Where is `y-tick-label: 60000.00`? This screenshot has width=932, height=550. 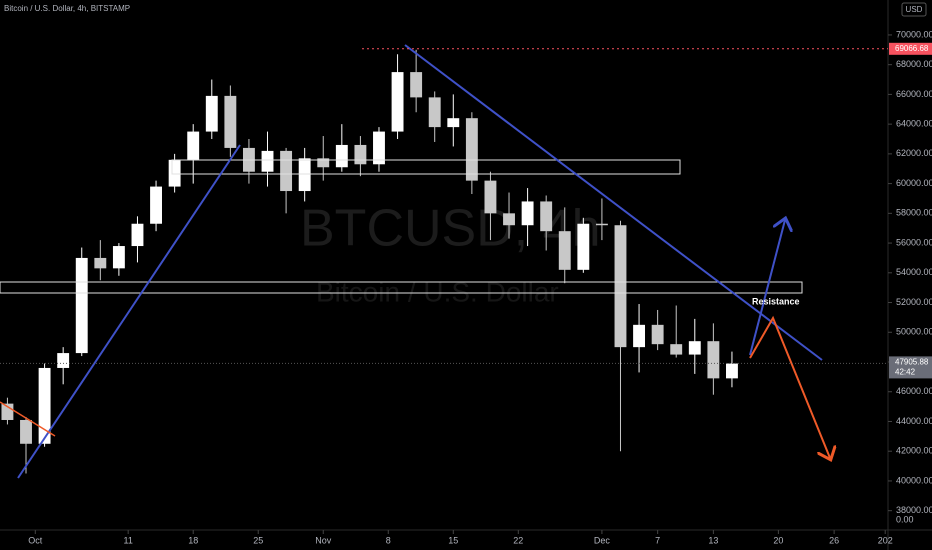
y-tick-label: 60000.00 is located at coordinates (914, 183).